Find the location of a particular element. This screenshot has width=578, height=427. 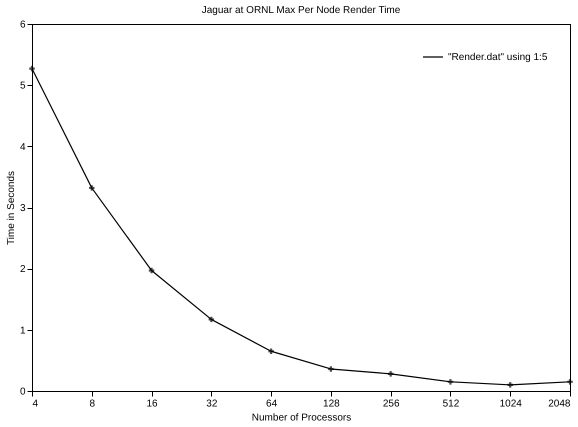

y-tick-label: 4 is located at coordinates (23, 147).